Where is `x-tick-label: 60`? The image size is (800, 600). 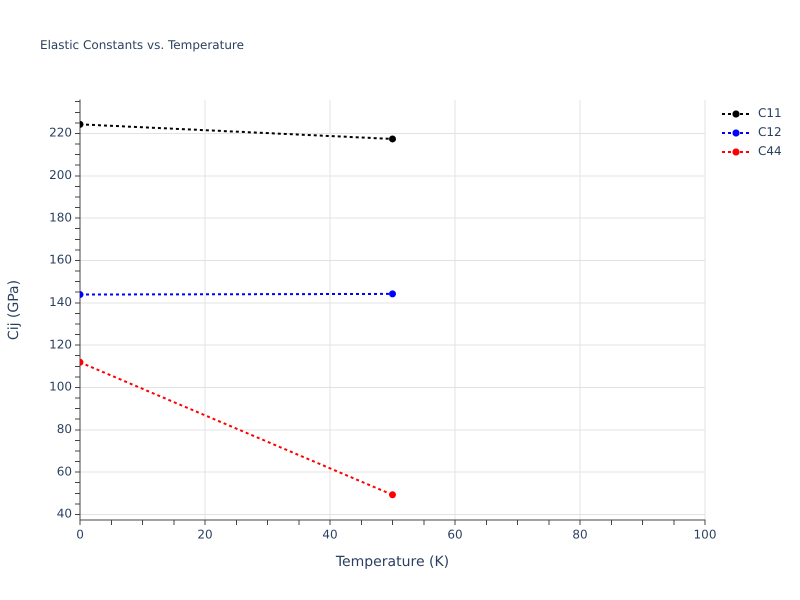
x-tick-label: 60 is located at coordinates (455, 534).